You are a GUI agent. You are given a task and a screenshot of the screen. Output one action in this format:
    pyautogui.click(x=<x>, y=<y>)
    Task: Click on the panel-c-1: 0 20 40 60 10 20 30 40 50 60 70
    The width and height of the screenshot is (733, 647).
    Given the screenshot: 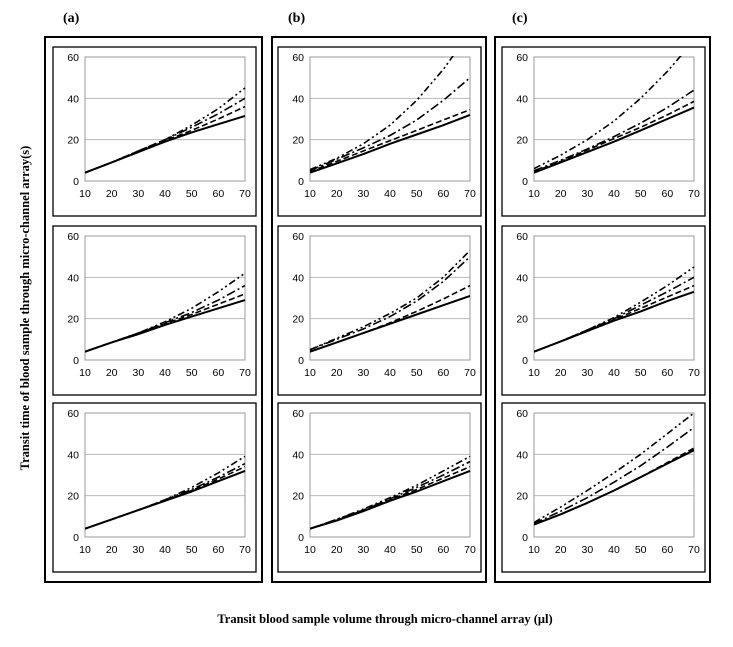 What is the action you would take?
    pyautogui.click(x=603, y=131)
    